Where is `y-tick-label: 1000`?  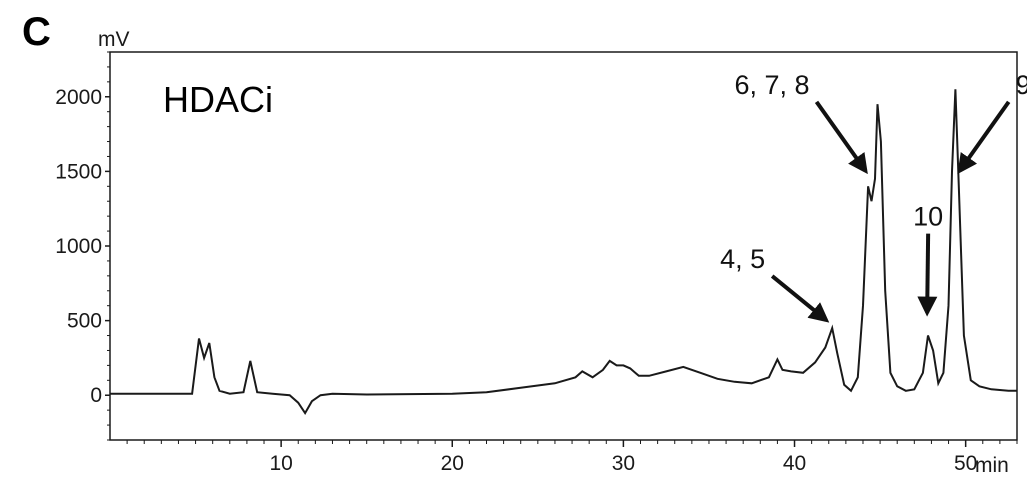 y-tick-label: 1000 is located at coordinates (78, 246).